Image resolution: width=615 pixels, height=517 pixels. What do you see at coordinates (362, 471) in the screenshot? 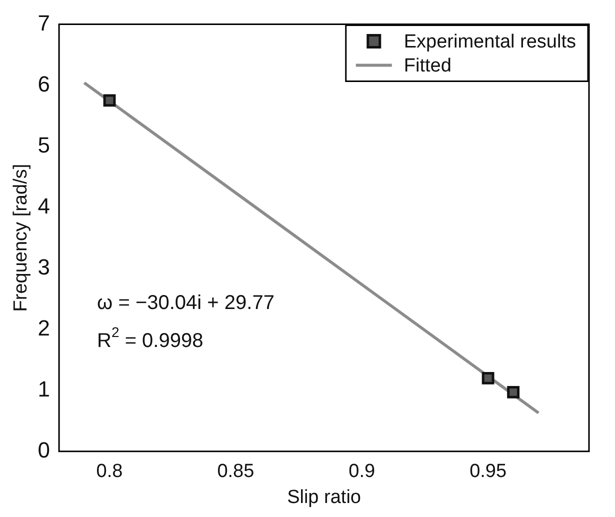
I see `x-tick-label: 0.9` at bounding box center [362, 471].